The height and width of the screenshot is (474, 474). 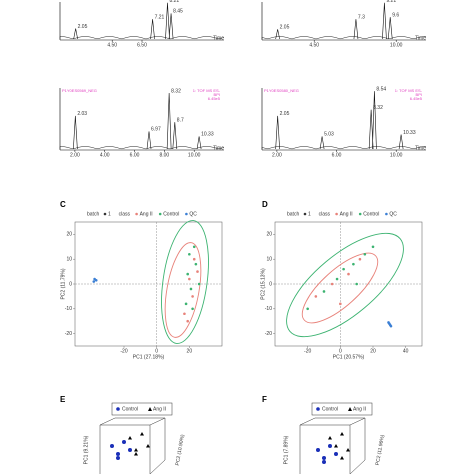 I want to click on y-axis-label: PC2 (15.13%), so click(x=263, y=284).